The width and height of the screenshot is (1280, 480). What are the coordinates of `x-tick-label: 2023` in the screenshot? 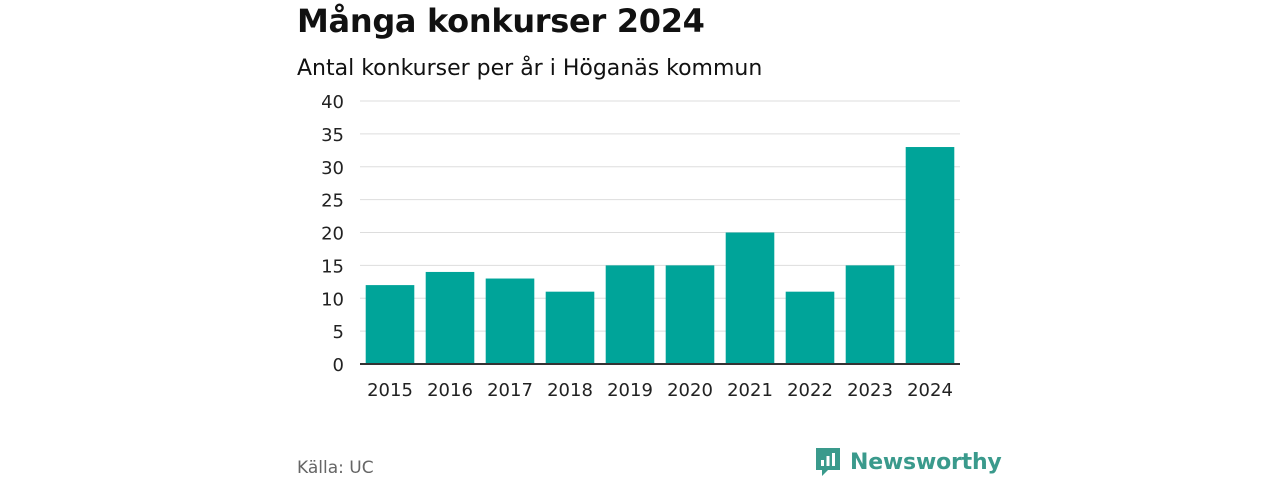 It's located at (870, 390).